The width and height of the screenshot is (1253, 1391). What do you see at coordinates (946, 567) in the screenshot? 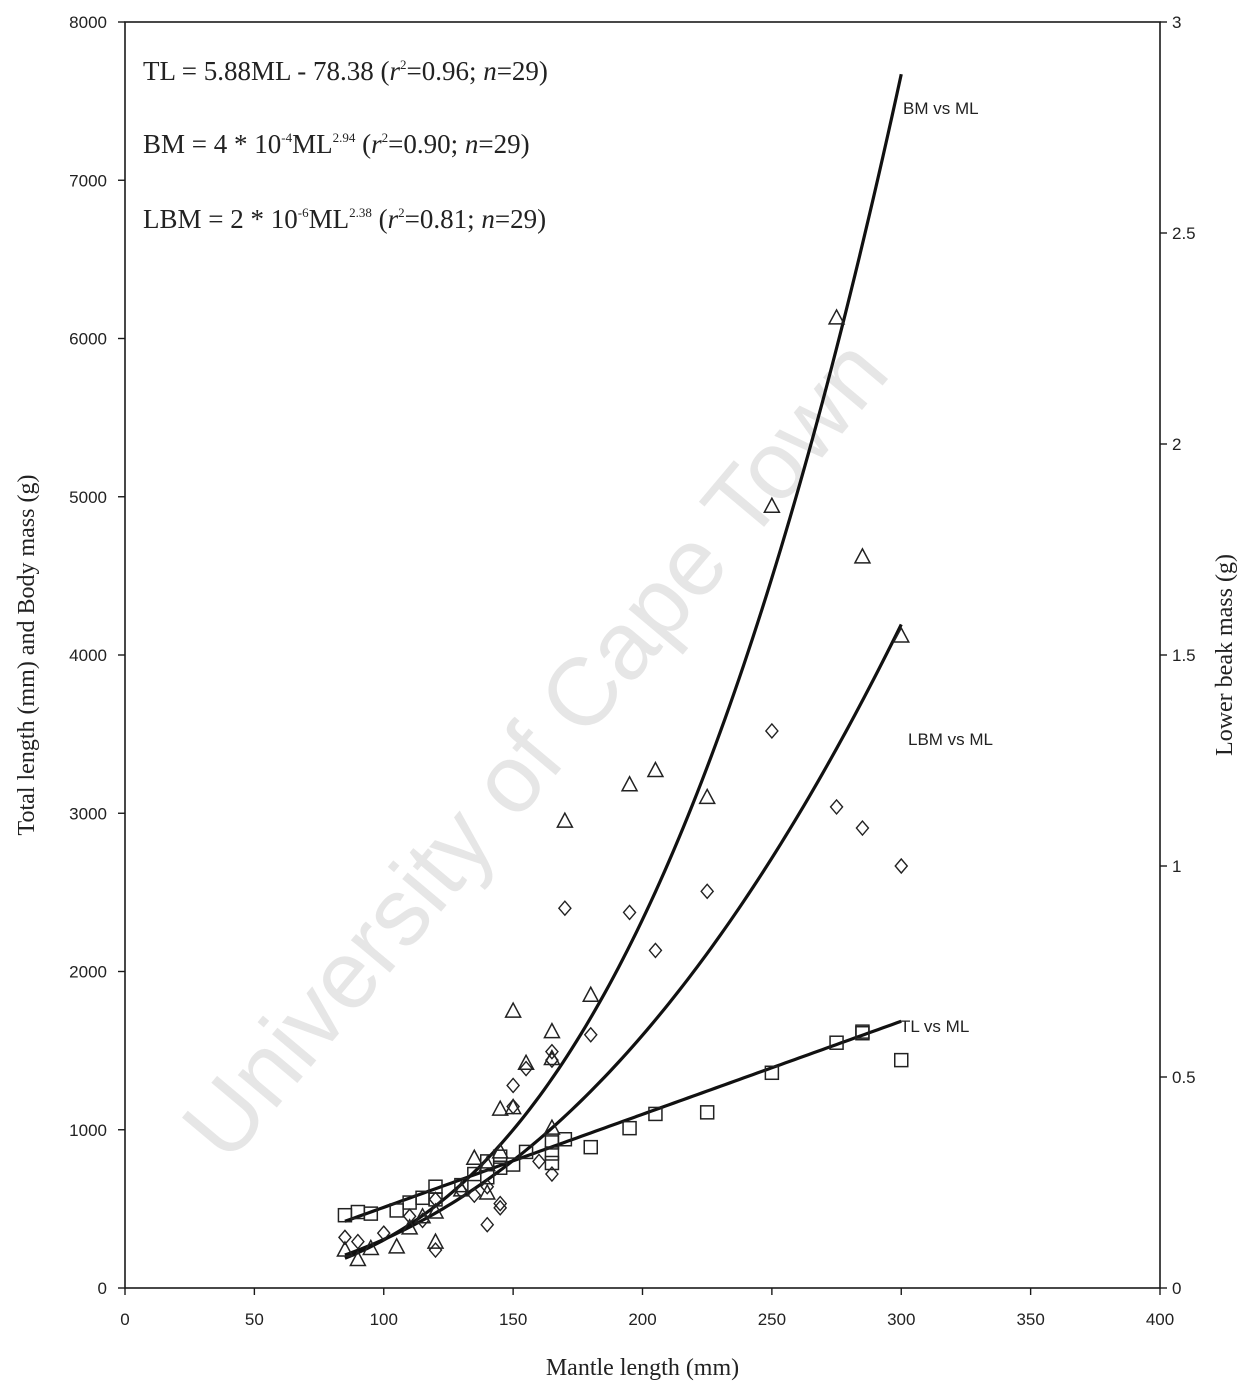
I see `curve-labels: TL vs ML BM vs ML LBM vs ML` at bounding box center [946, 567].